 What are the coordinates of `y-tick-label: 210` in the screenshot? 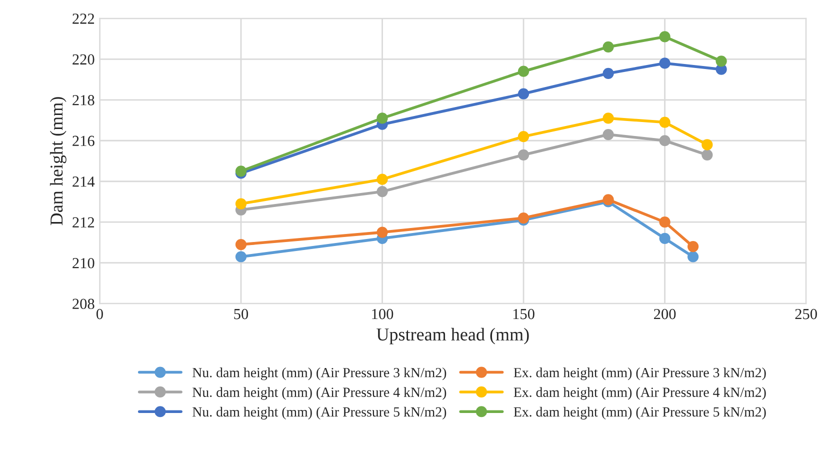 It's located at (83, 263).